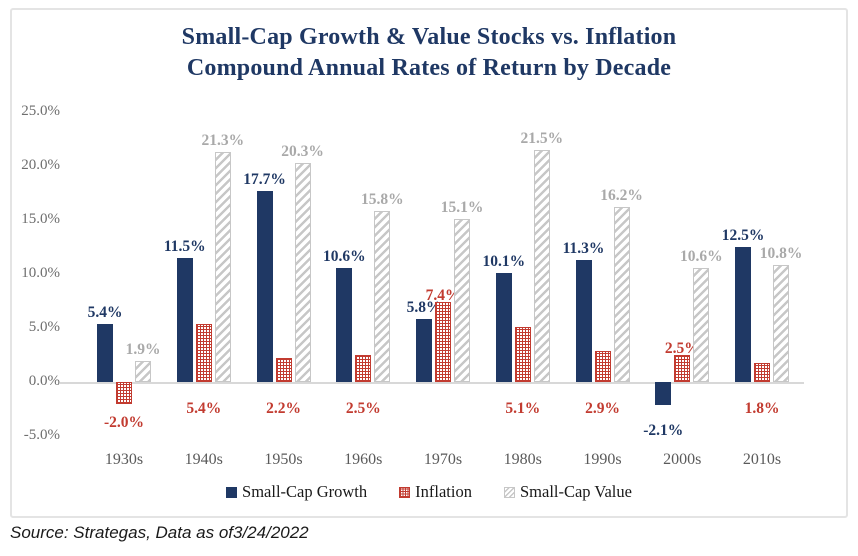 This screenshot has width=858, height=556. Describe the element at coordinates (382, 296) in the screenshot. I see `bar-small-cap-value-1960s` at that location.